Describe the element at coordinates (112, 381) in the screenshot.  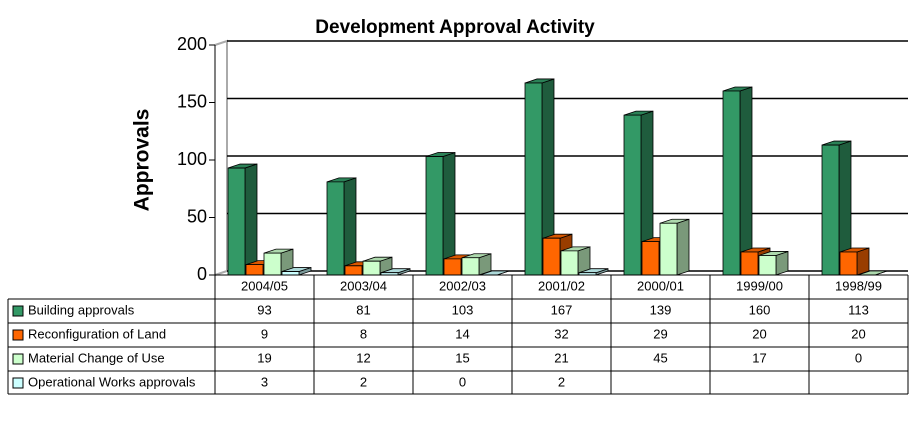
I see `legend-label: Operational Works approvals` at that location.